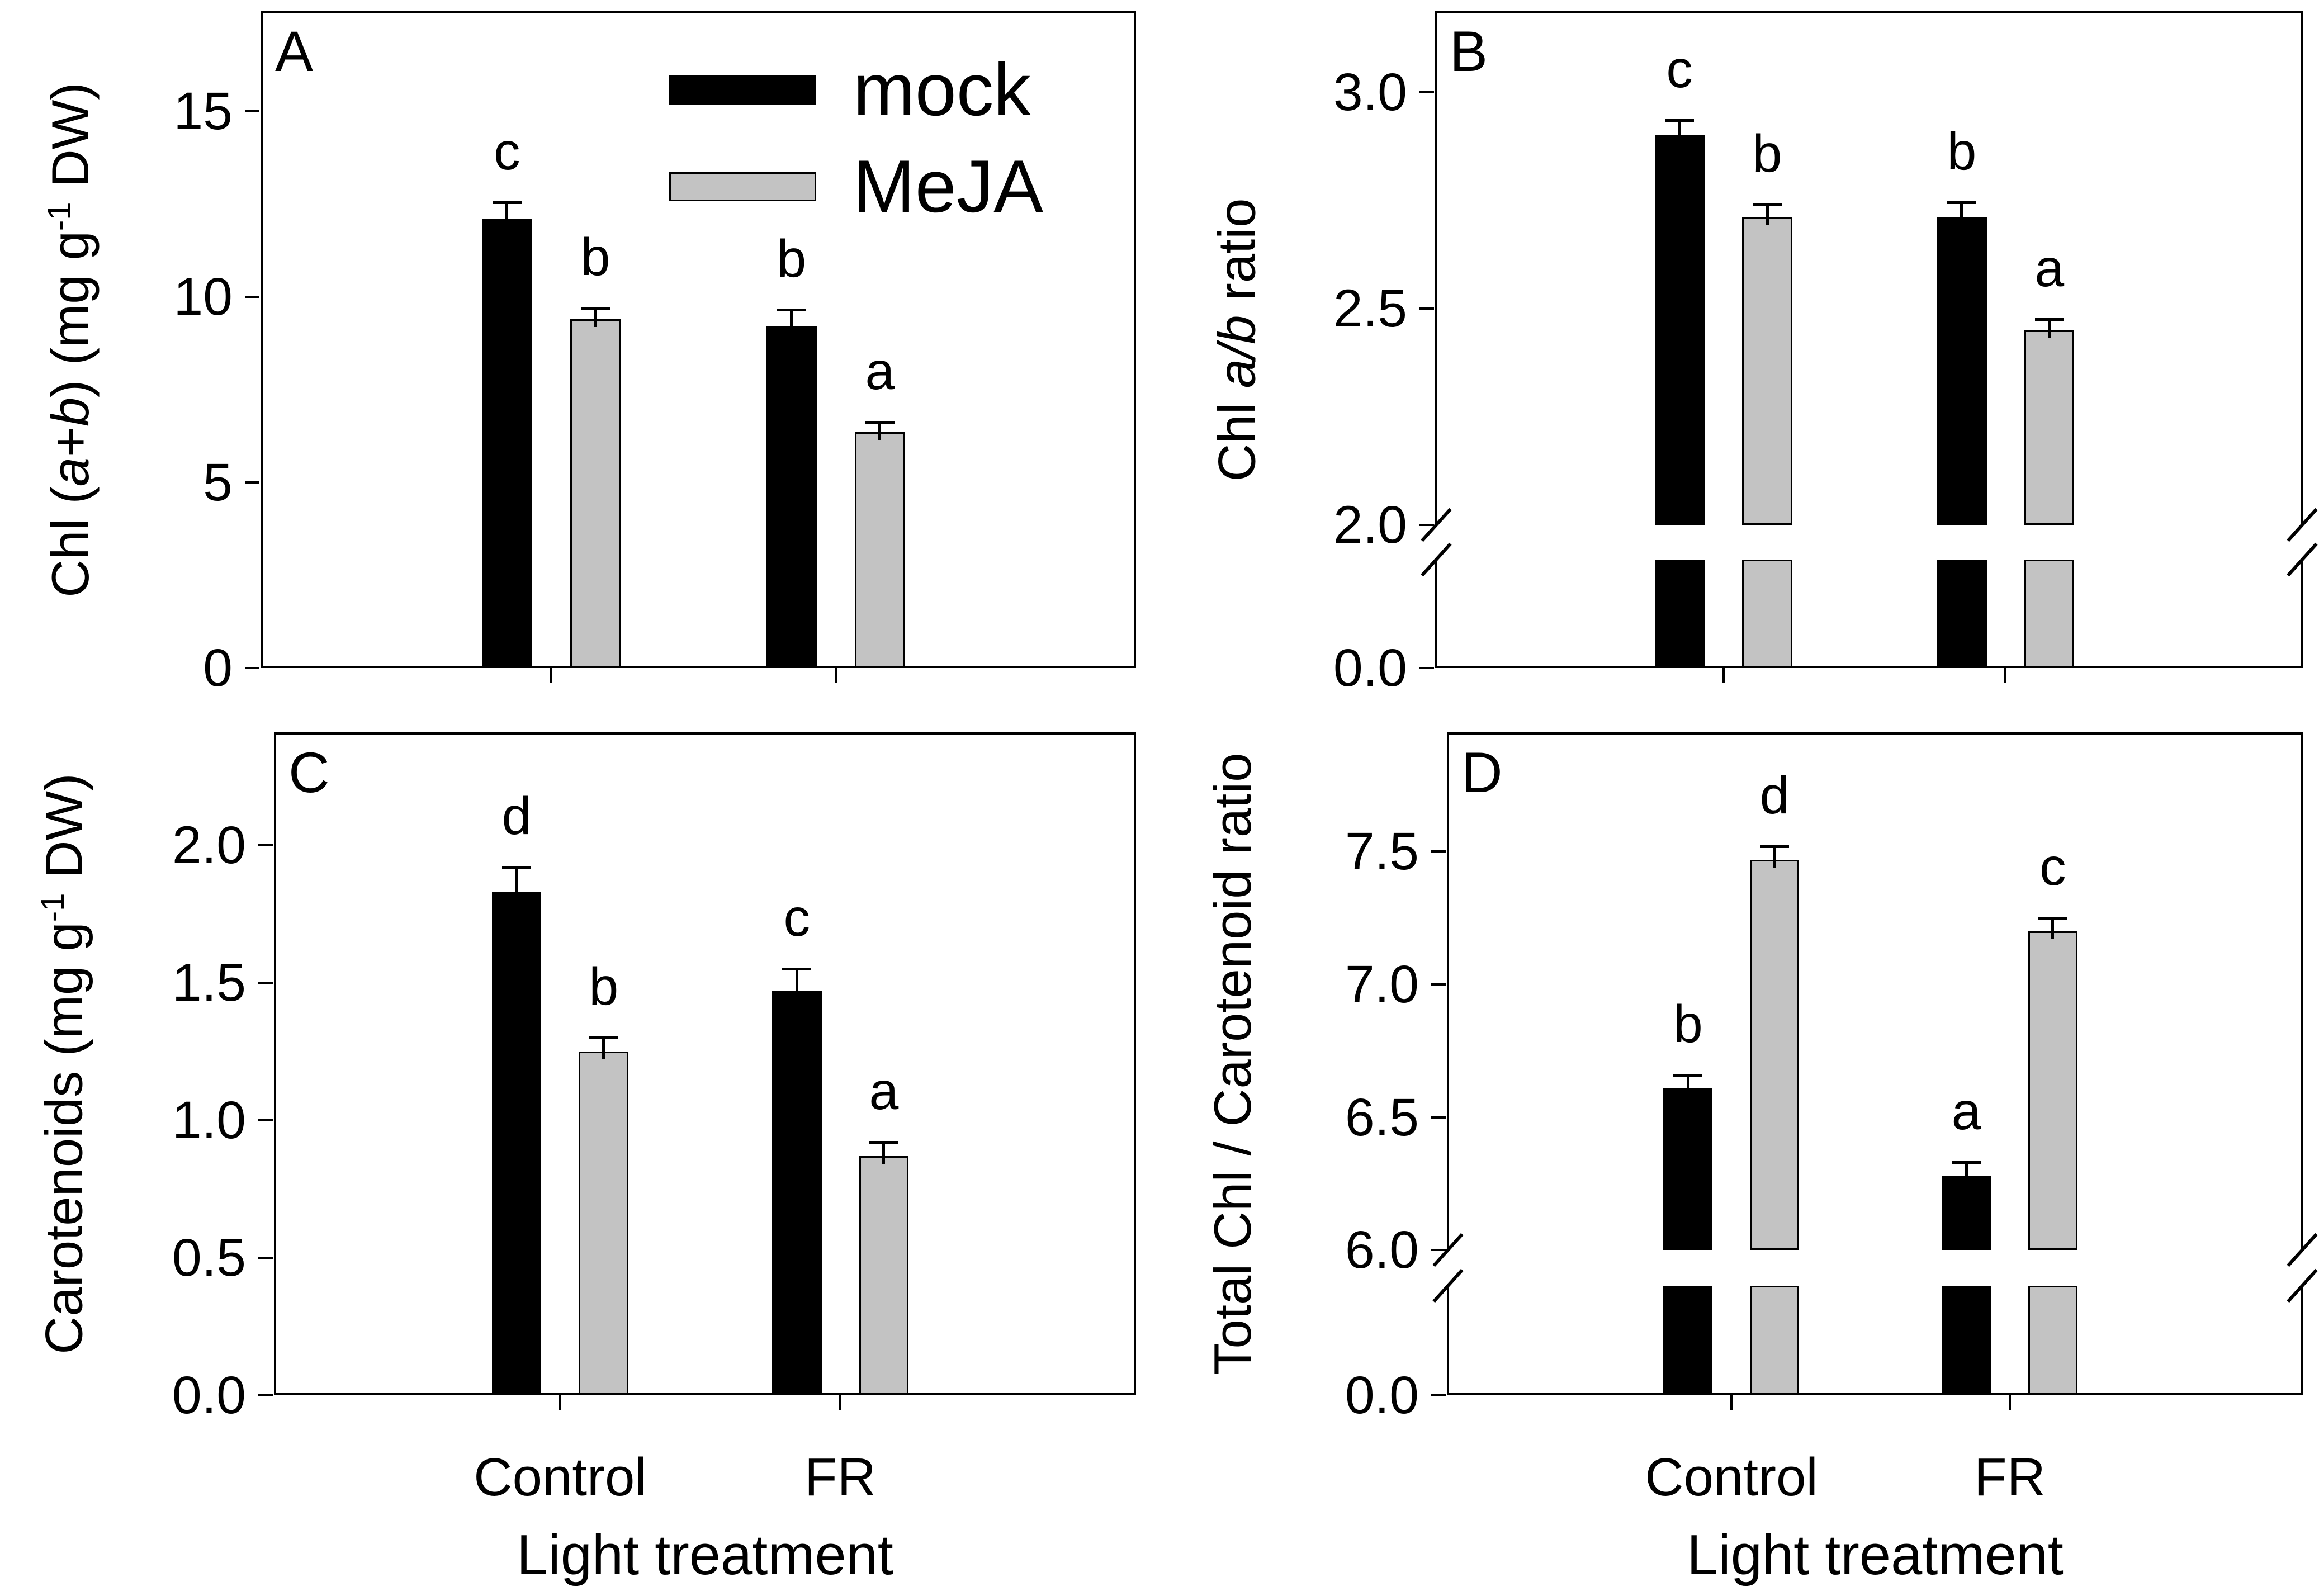  I want to click on y-axis-title-B: Chl a/b ratio, so click(1237, 339).